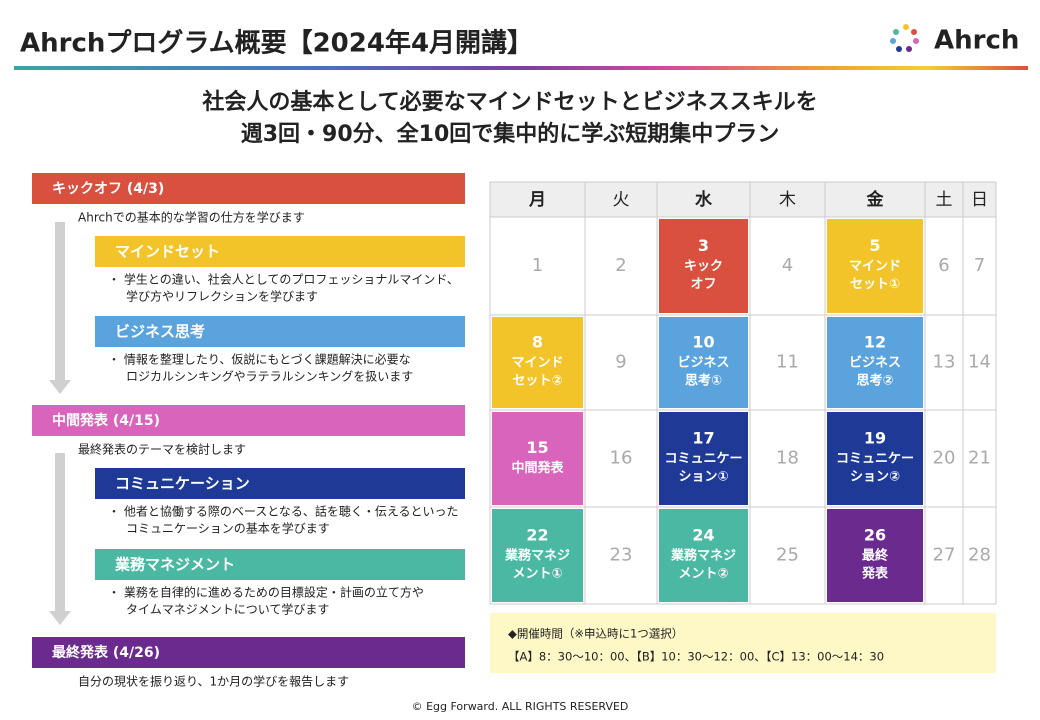  Describe the element at coordinates (979, 362) in the screenshot. I see `day-number: 14` at that location.